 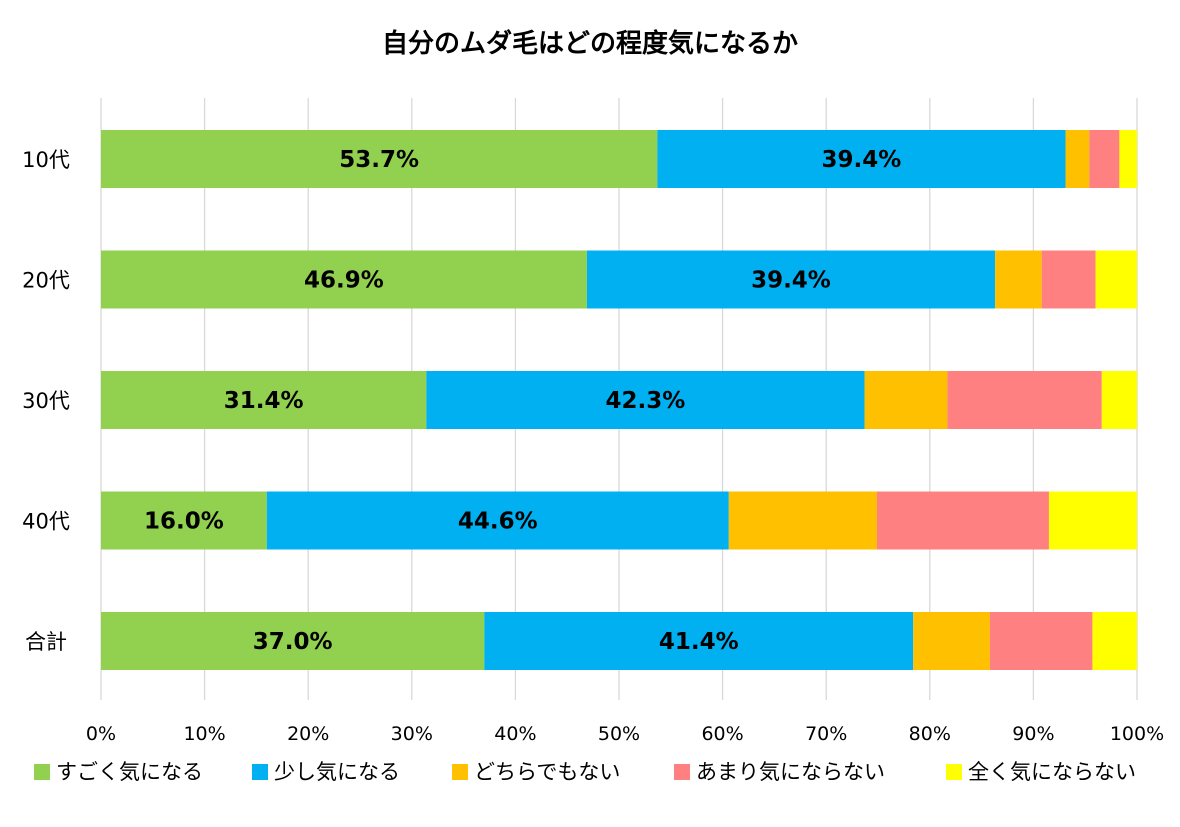 I want to click on x-tick-label: 10%, so click(x=204, y=734).